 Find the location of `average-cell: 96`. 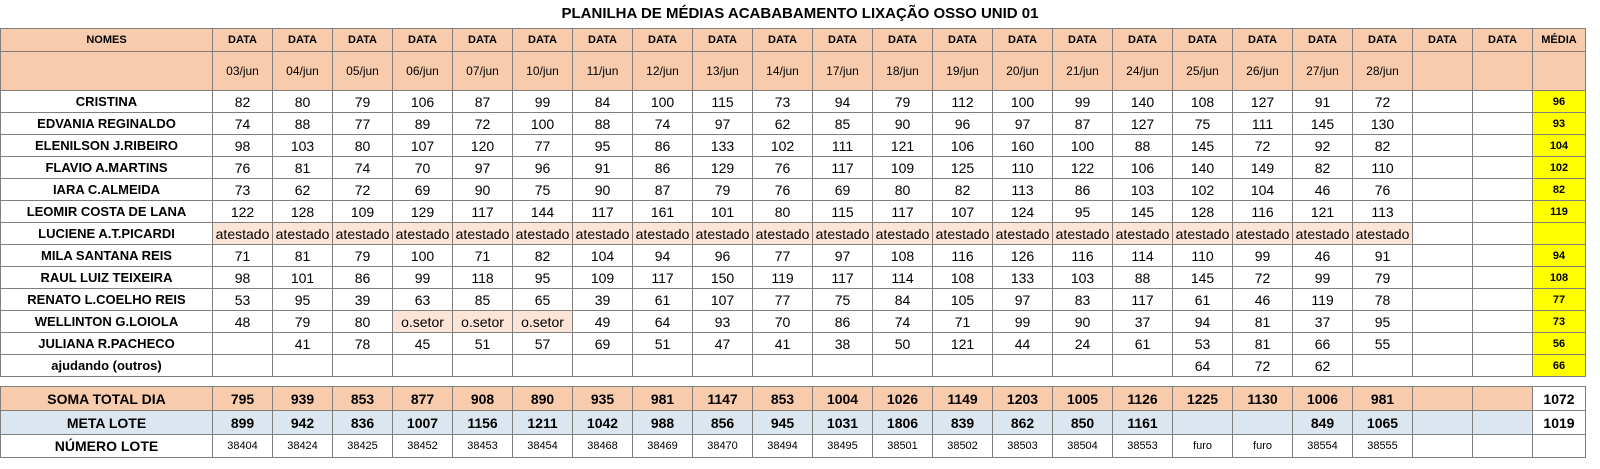

average-cell: 96 is located at coordinates (1559, 101).